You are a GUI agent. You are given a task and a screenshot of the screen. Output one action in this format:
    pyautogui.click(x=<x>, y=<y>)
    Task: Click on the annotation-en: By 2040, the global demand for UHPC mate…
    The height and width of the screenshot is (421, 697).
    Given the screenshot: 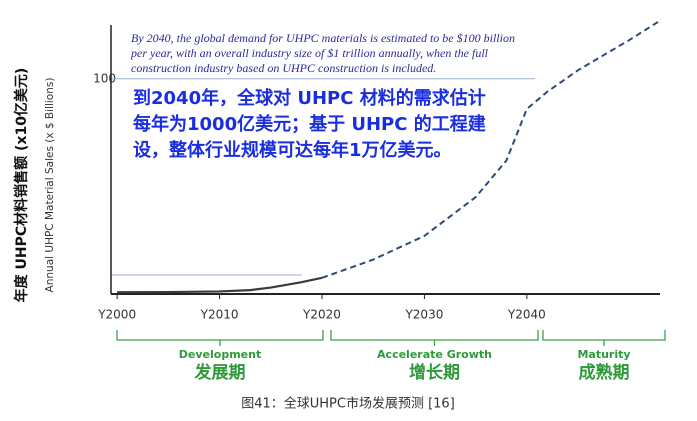 What is the action you would take?
    pyautogui.click(x=323, y=38)
    